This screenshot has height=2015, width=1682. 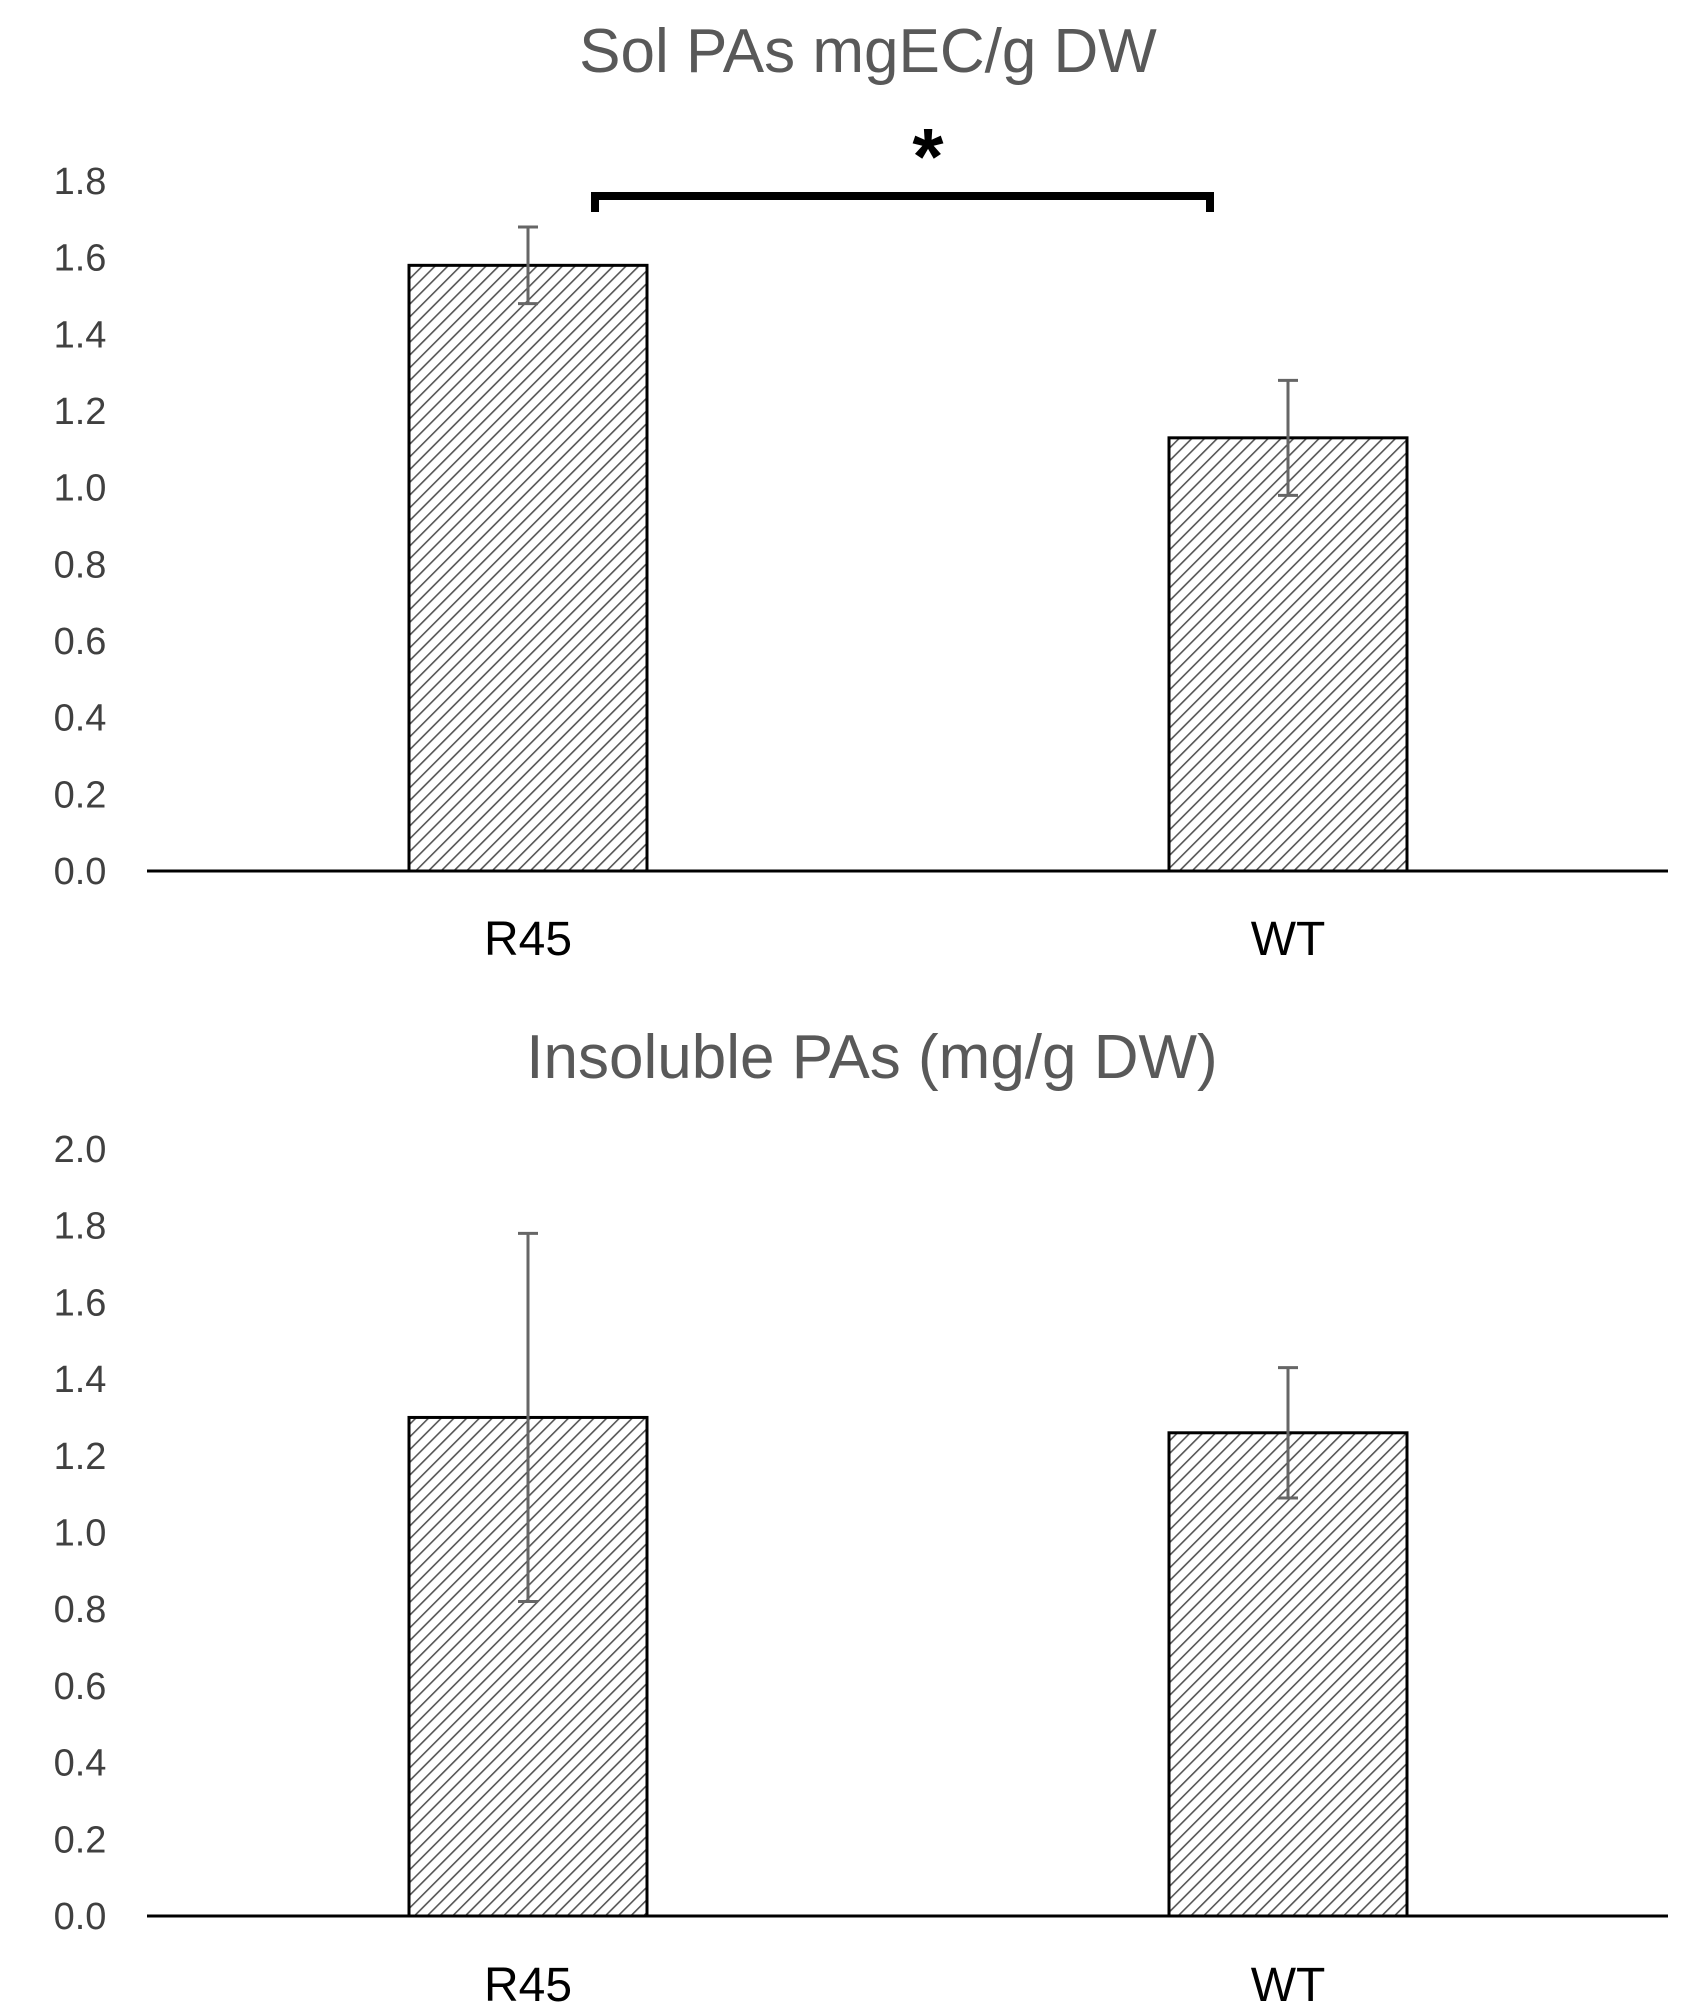 What do you see at coordinates (928, 156) in the screenshot?
I see `significance-marker: *` at bounding box center [928, 156].